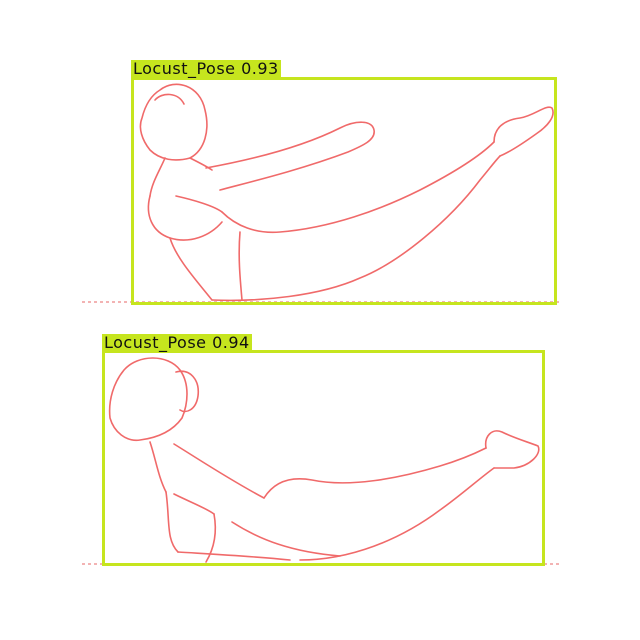  I want to click on detection-score-1: 0.93, so click(260, 68).